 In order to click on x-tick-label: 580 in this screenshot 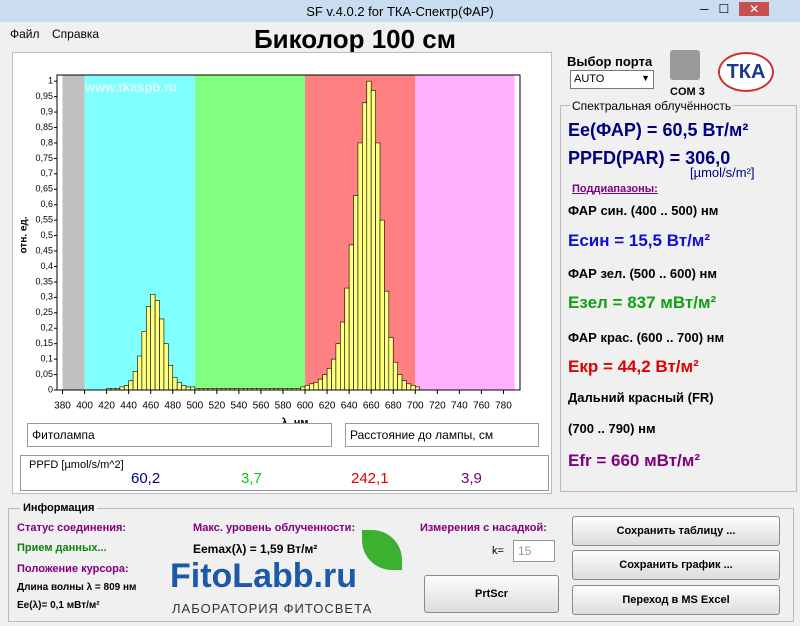, I will do `click(283, 406)`.